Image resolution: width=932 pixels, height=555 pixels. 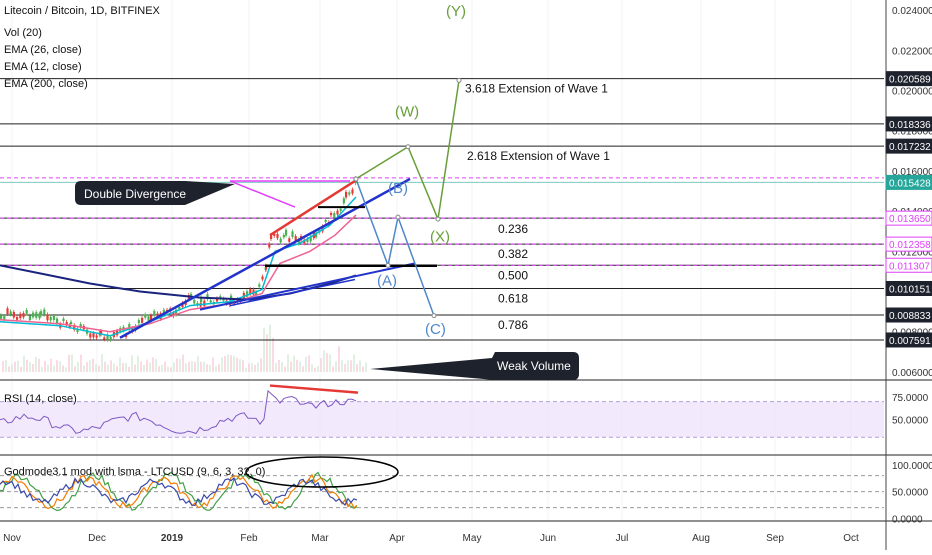 What do you see at coordinates (265, 258) in the screenshot?
I see `trendline-steep` at bounding box center [265, 258].